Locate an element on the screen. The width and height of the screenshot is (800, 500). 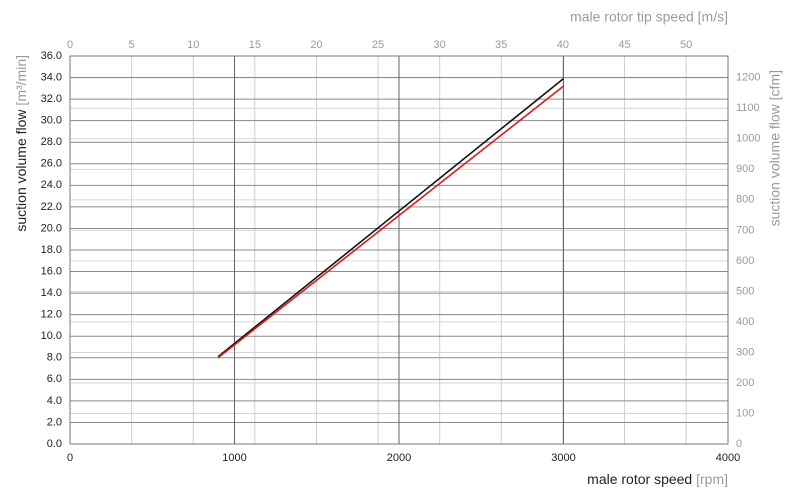
y-tick-label: 4.0 is located at coordinates (54, 401).